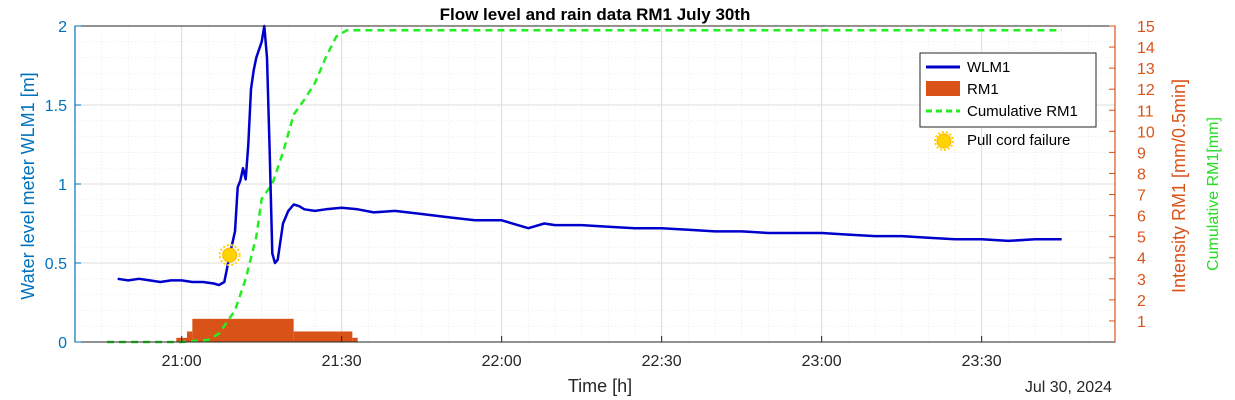 The image size is (1235, 400). Describe the element at coordinates (943, 88) in the screenshot. I see `legend-swatch-rain` at that location.